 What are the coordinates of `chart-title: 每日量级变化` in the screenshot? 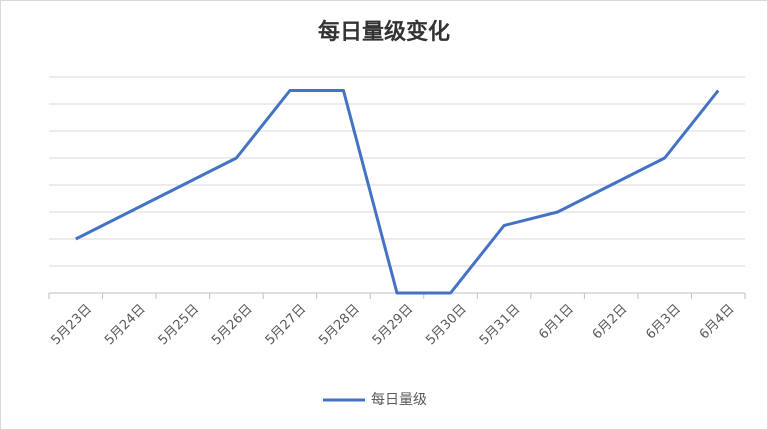 It's located at (384, 32).